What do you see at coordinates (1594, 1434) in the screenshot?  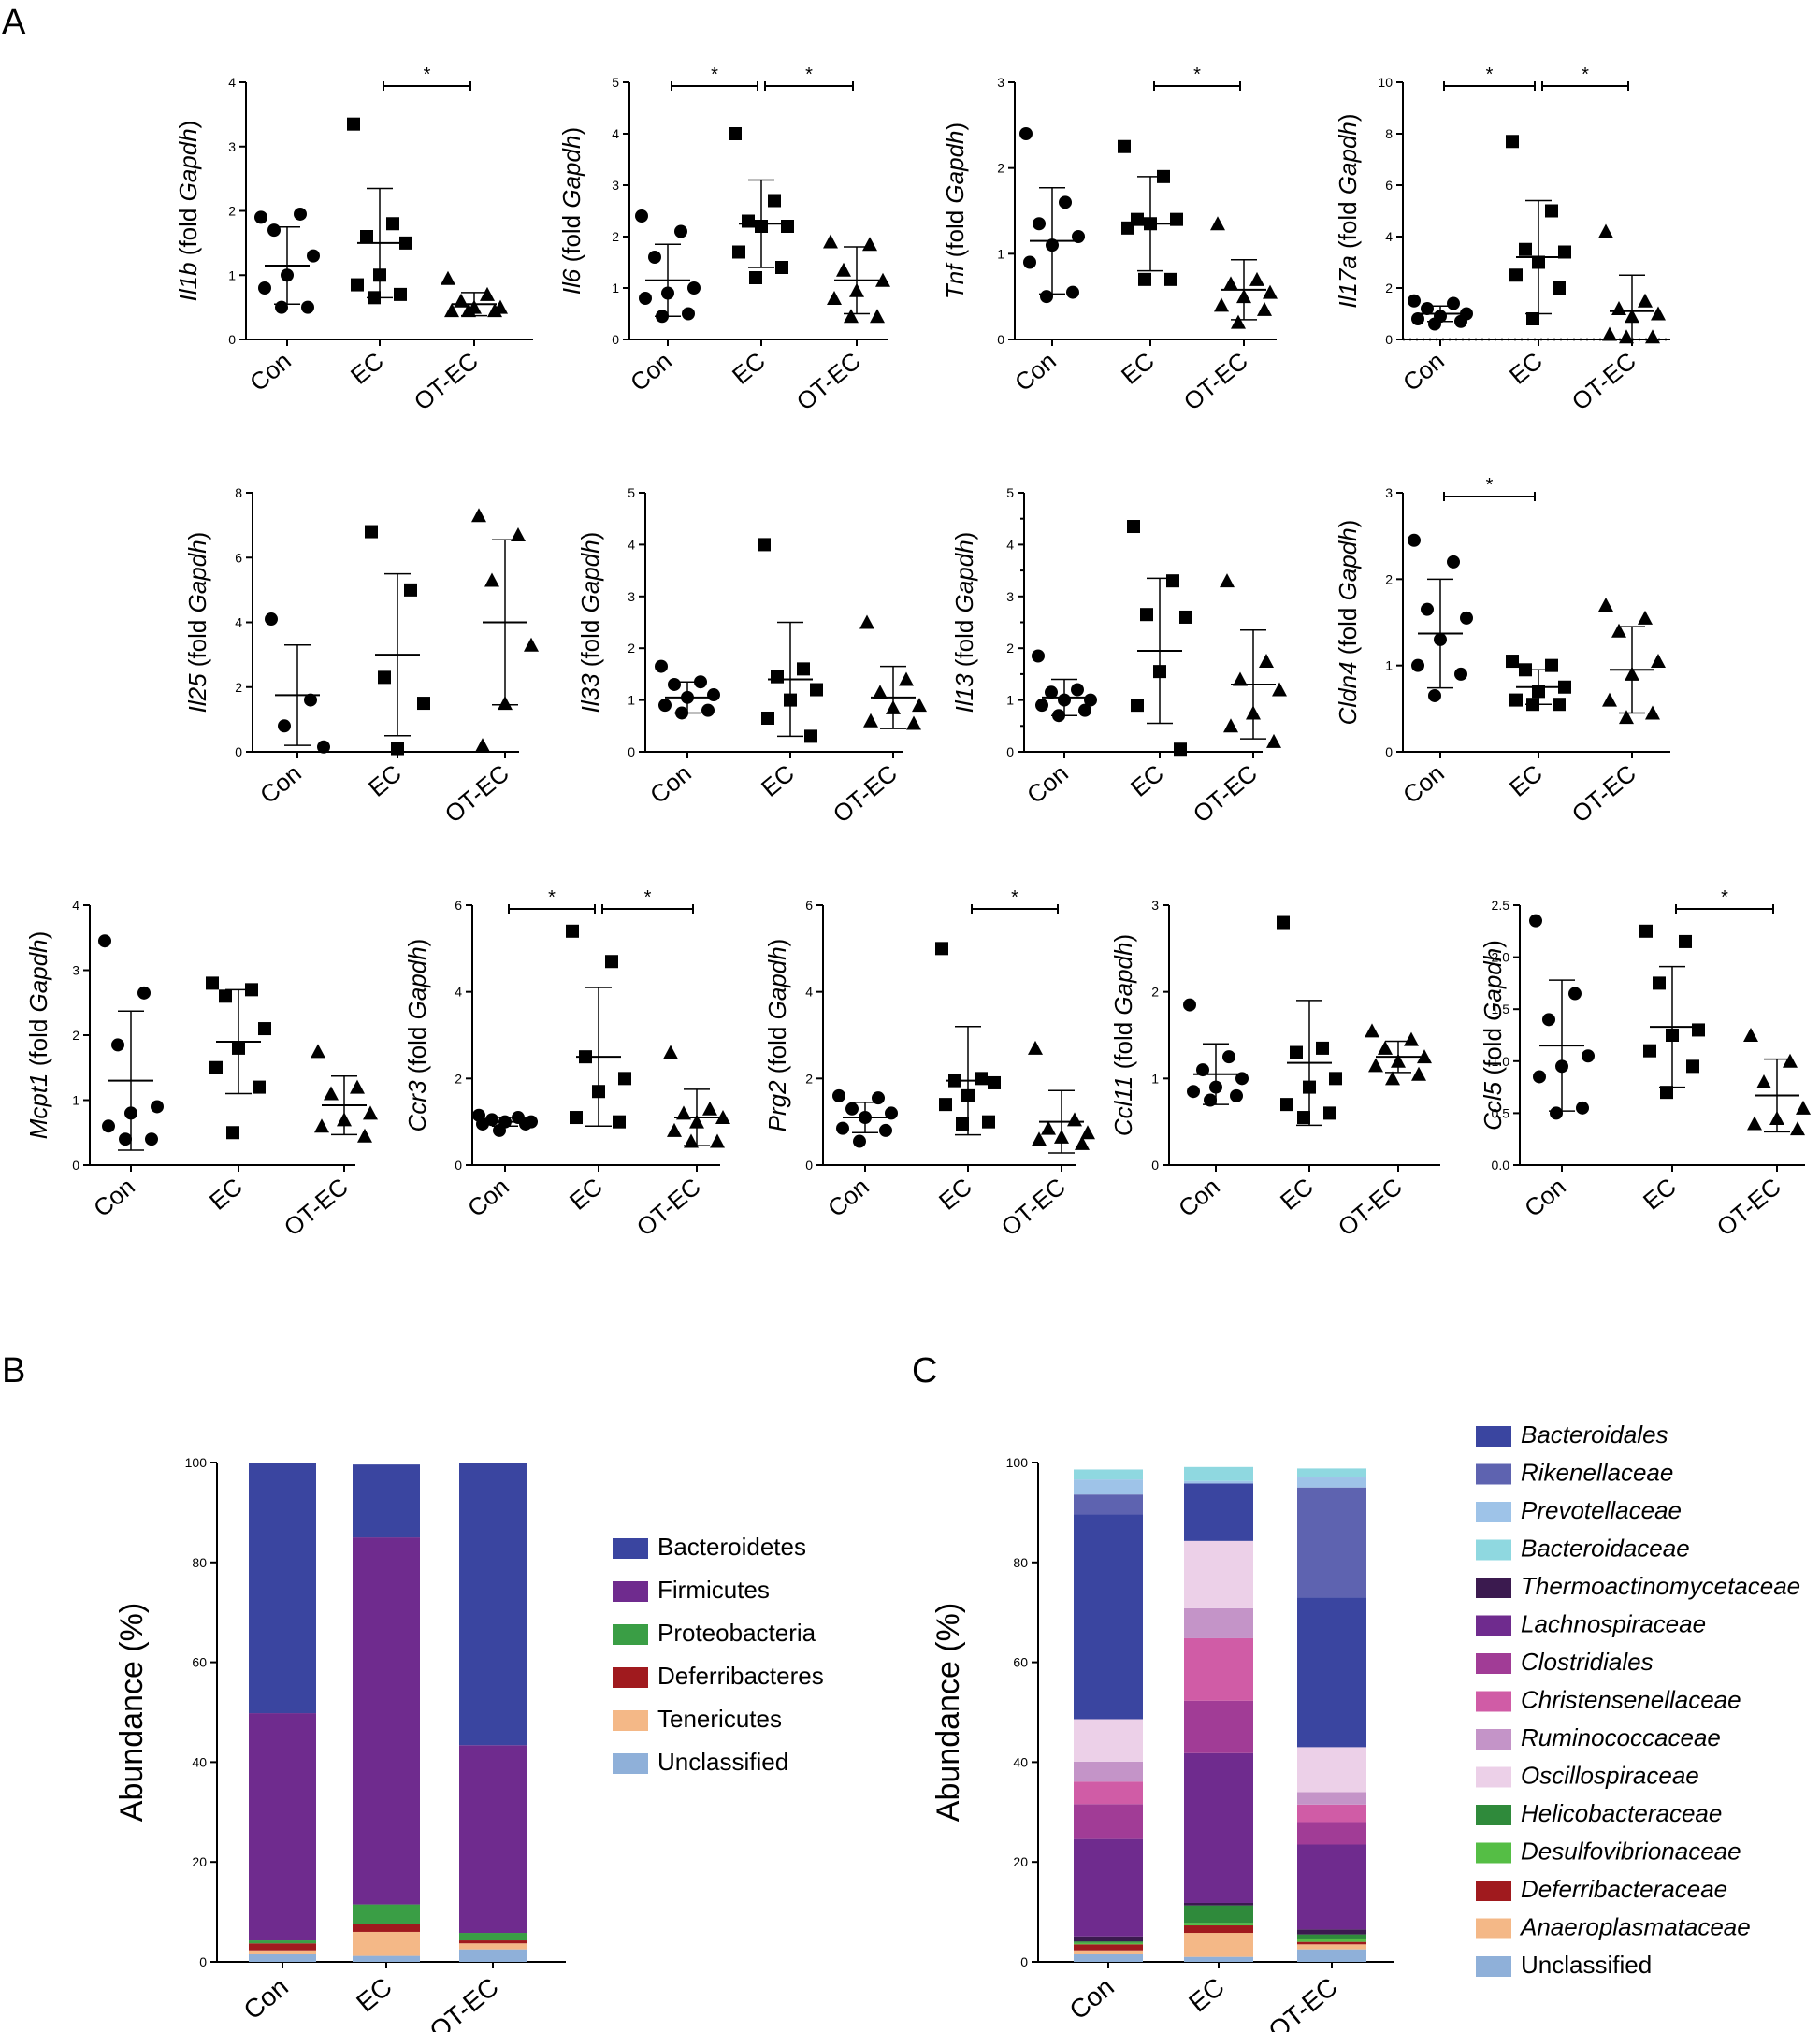 I see `legend-label: Bacteroidales` at bounding box center [1594, 1434].